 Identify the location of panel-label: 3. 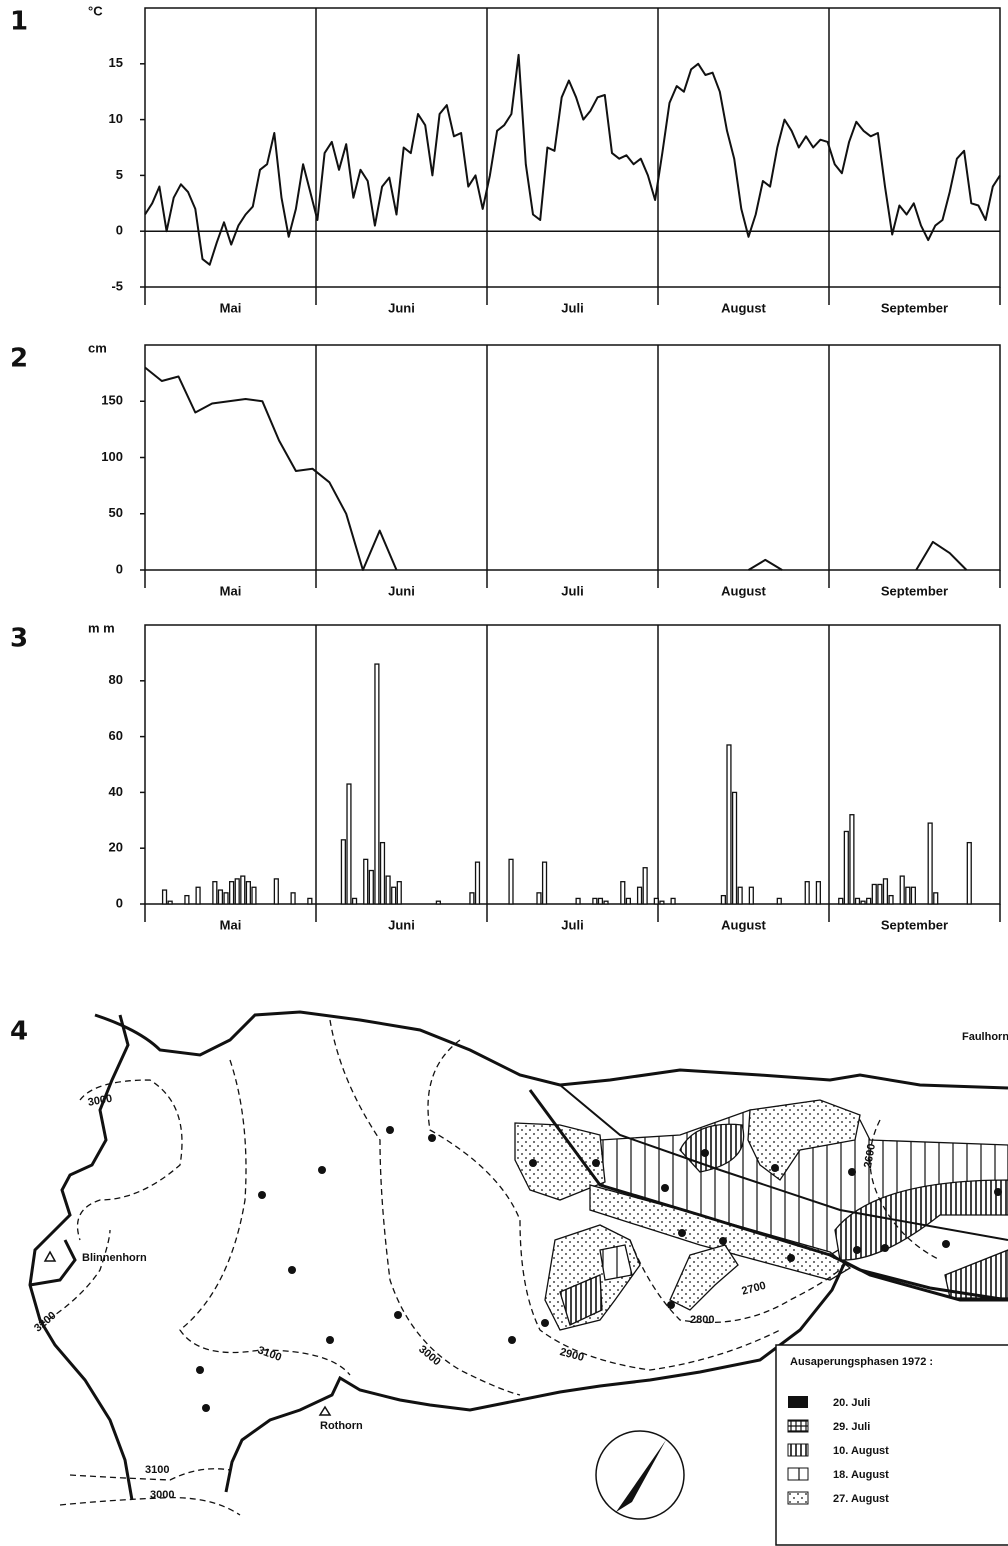
(19, 639).